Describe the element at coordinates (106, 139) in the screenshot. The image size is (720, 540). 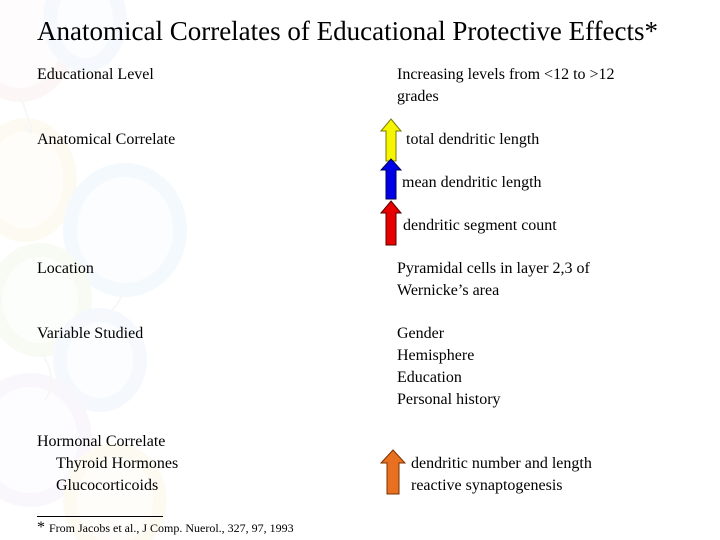
I see `anatomical-correlate-label: Anatomical Correlate` at that location.